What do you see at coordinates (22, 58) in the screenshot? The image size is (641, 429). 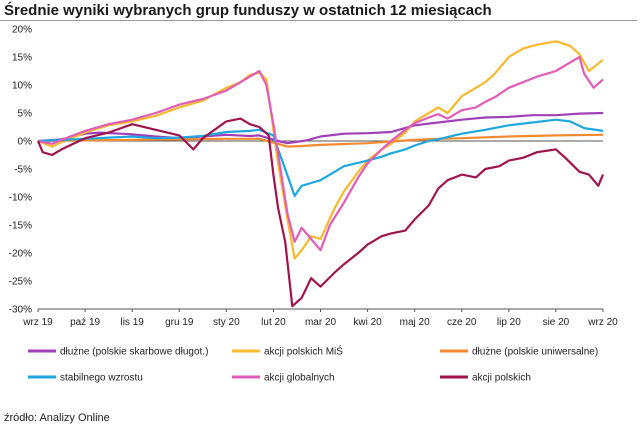 I see `y-tick-label: 15%` at bounding box center [22, 58].